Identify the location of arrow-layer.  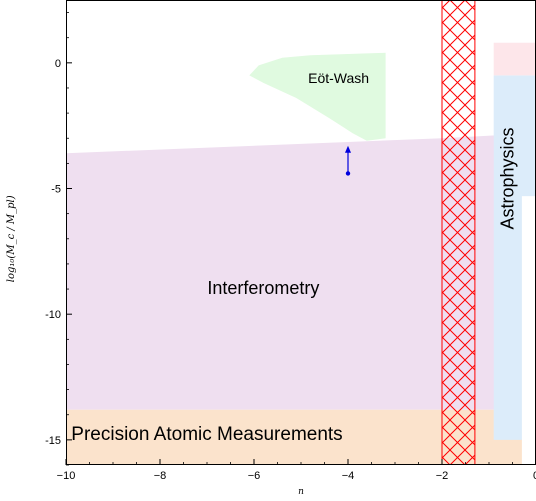
(348, 160).